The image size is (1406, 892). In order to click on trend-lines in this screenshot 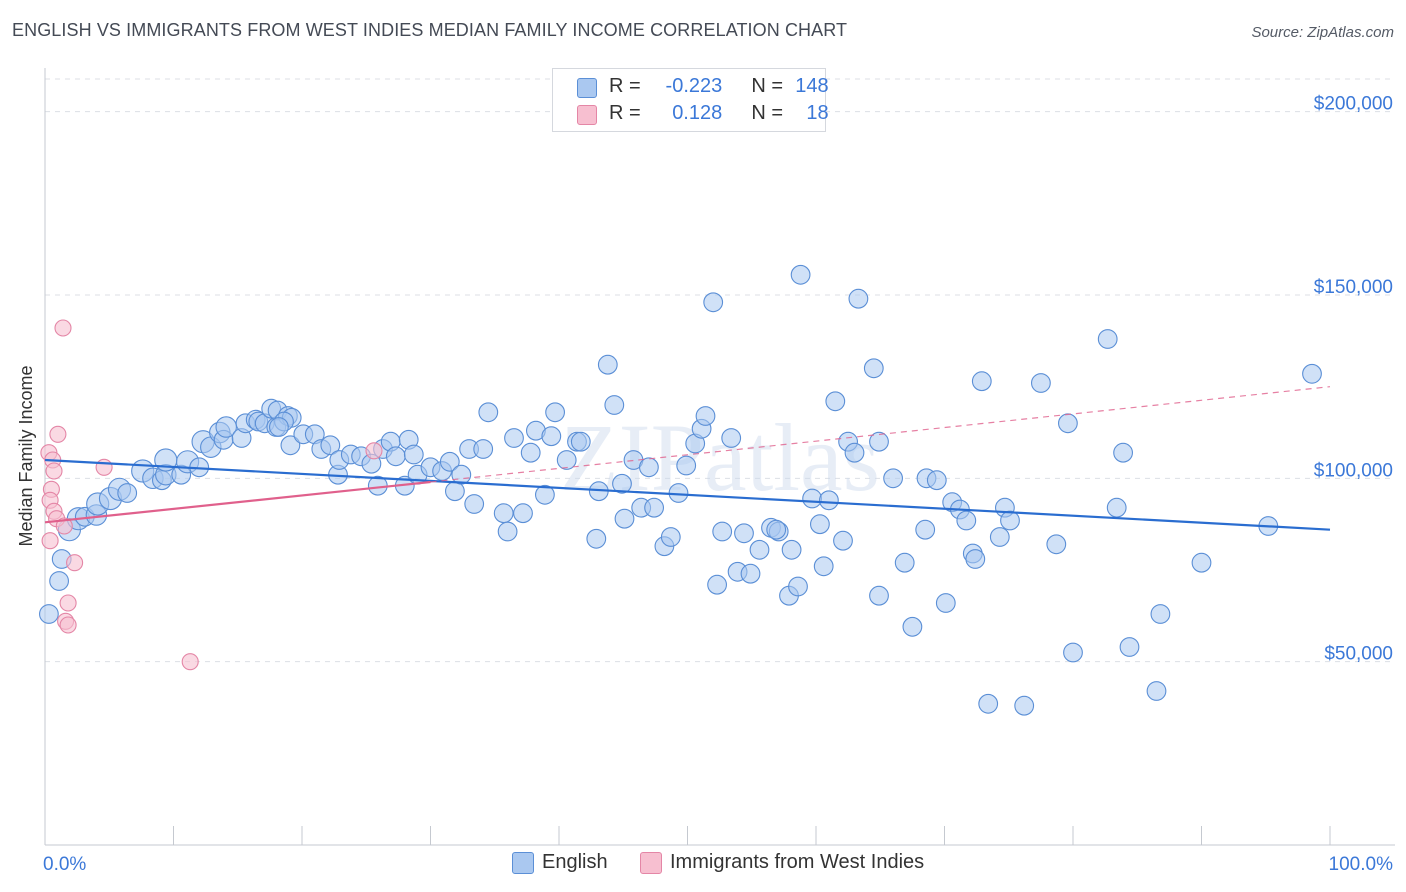, I will do `click(687, 458)`.